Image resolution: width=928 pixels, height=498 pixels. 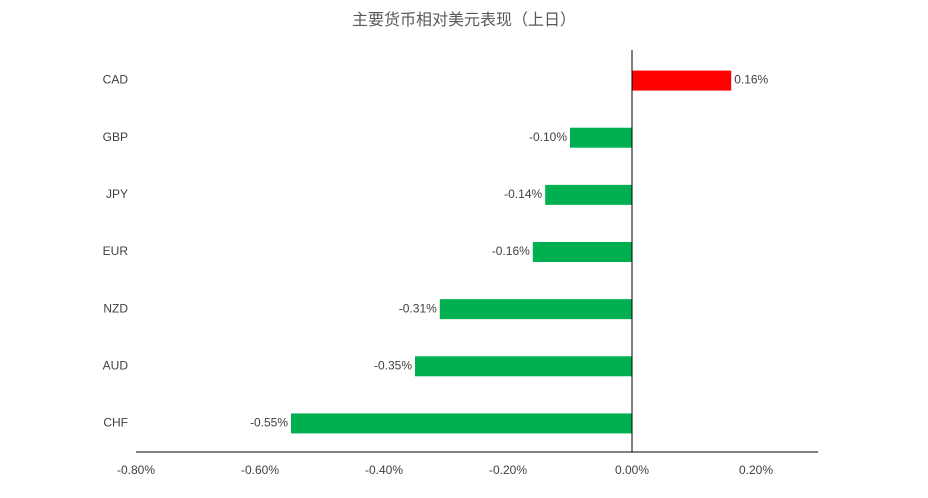 What do you see at coordinates (384, 470) in the screenshot?
I see `x-tick-label: -0.40%` at bounding box center [384, 470].